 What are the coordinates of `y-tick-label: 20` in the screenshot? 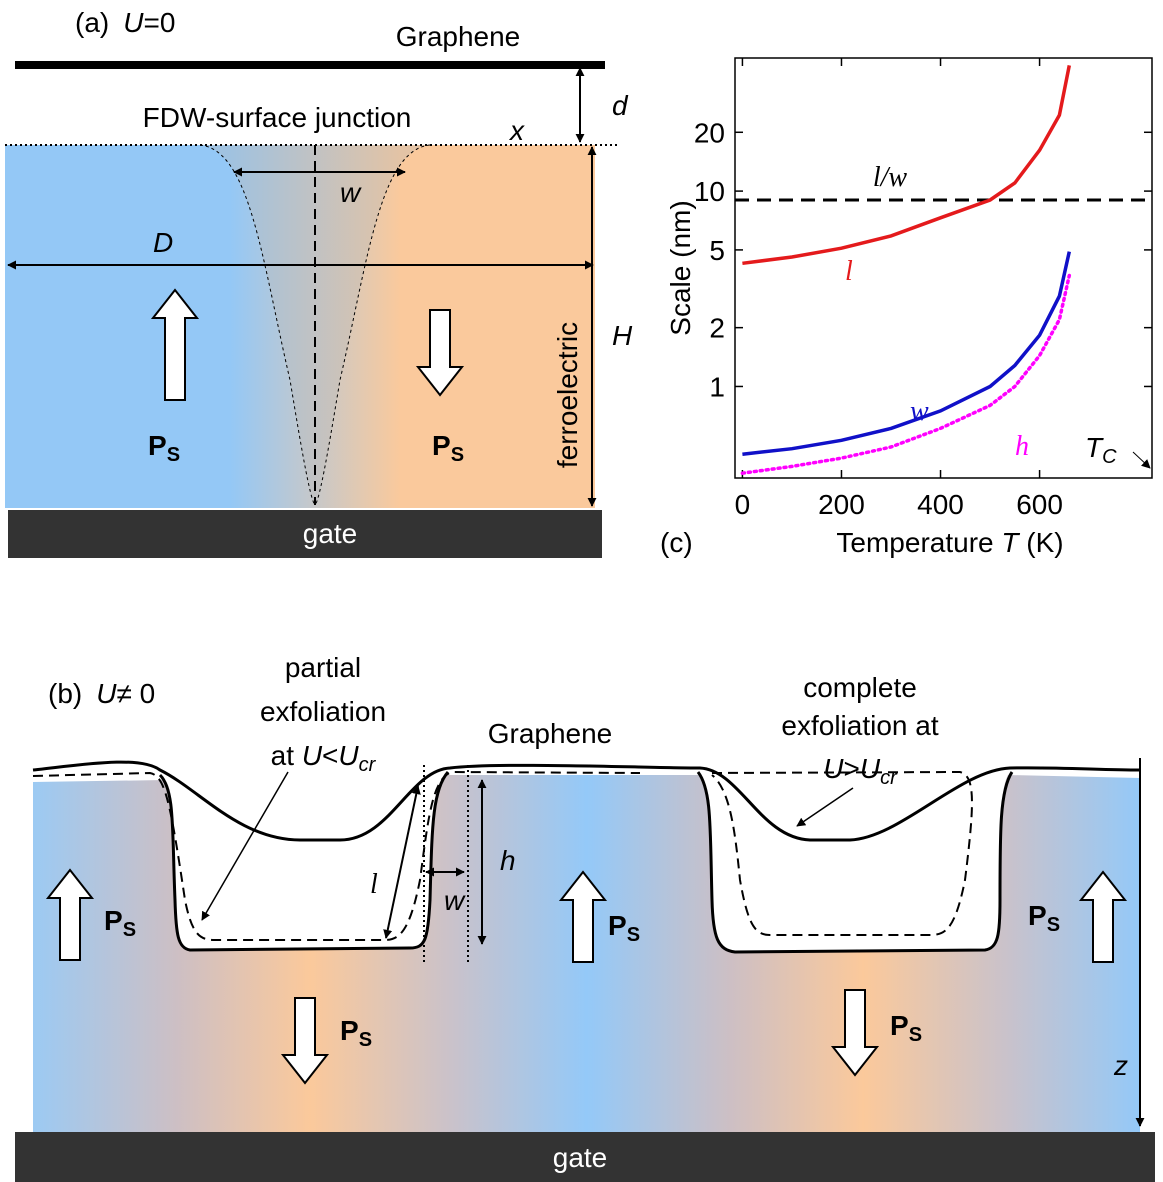 It's located at (709, 132).